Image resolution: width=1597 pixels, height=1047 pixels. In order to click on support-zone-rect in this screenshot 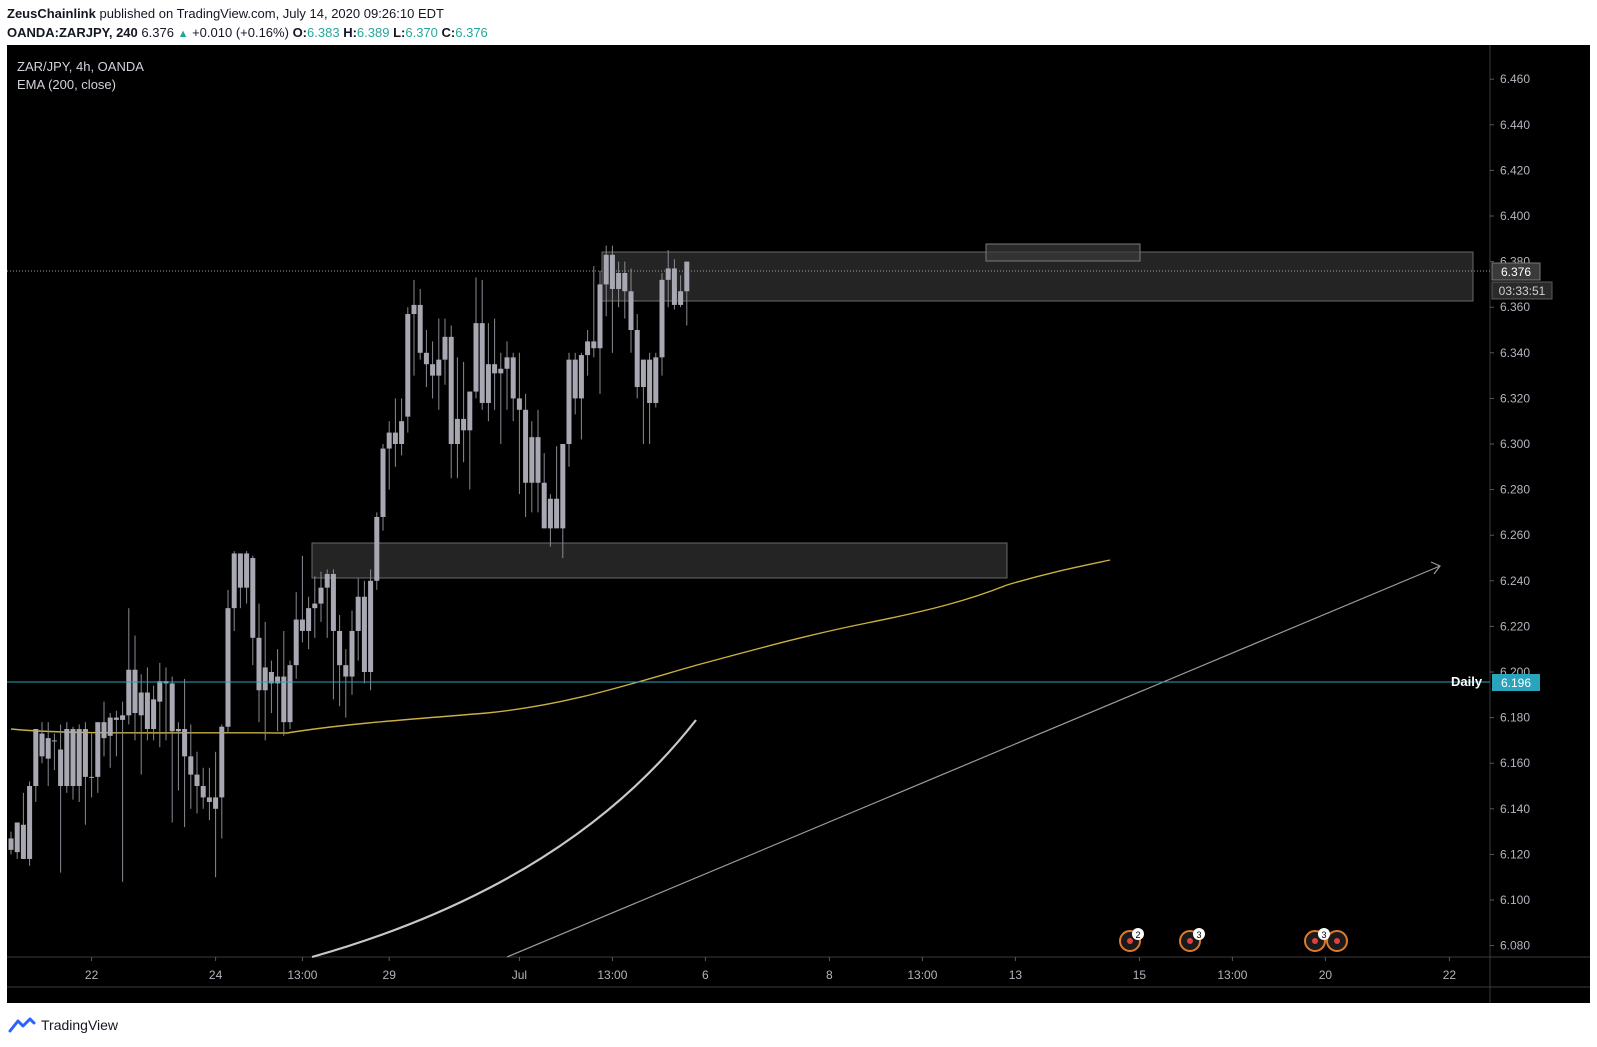, I will do `click(659, 560)`.